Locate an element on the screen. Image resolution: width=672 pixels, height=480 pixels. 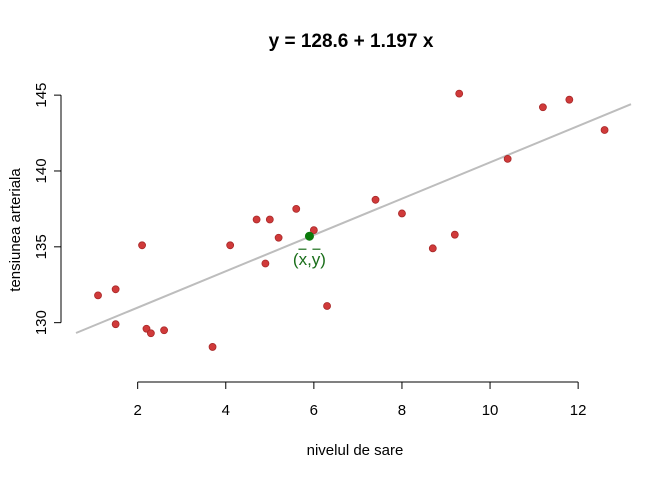
x-tick-label: 4 is located at coordinates (226, 410).